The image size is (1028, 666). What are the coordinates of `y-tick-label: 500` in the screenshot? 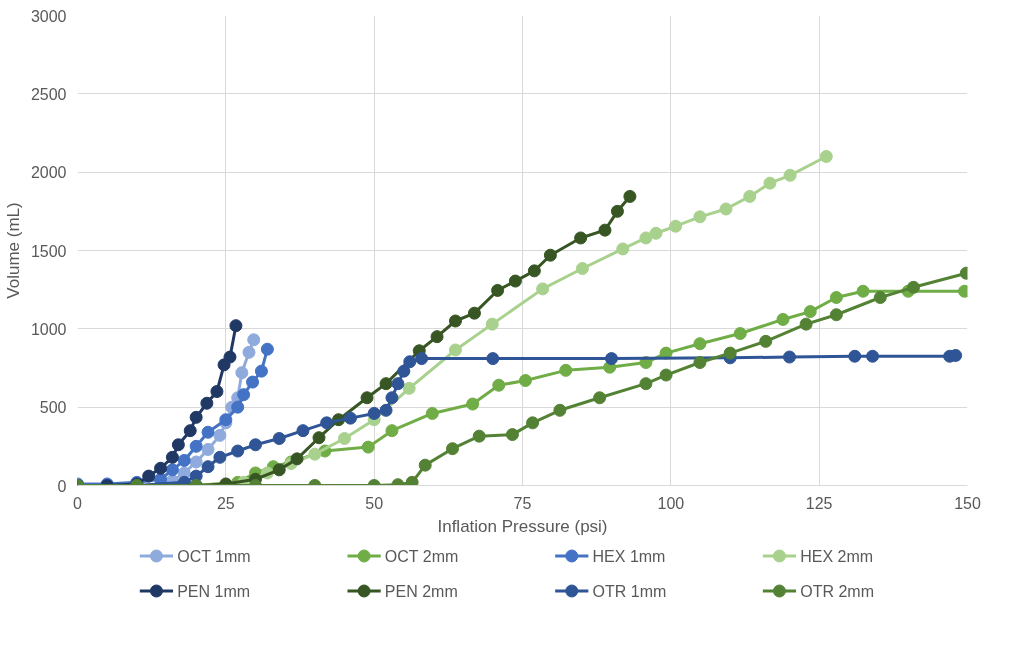 It's located at (53, 408).